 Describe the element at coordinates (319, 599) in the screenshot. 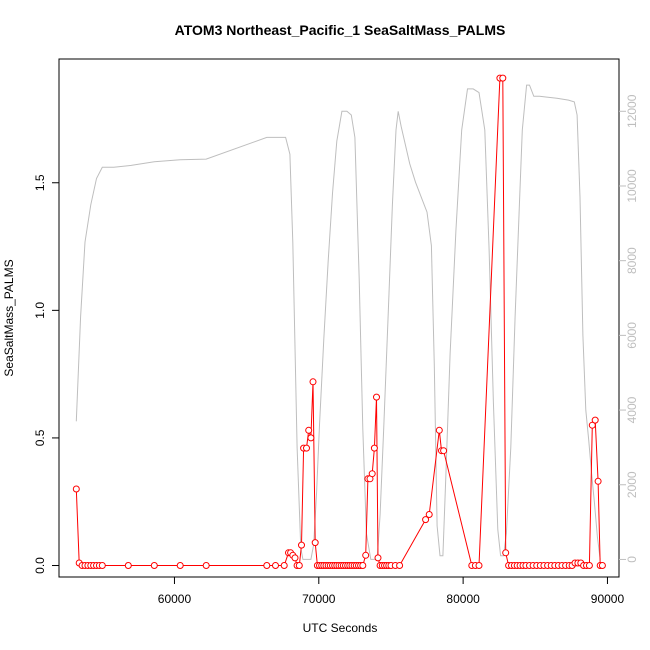

I see `x-tick-label: 70000` at that location.